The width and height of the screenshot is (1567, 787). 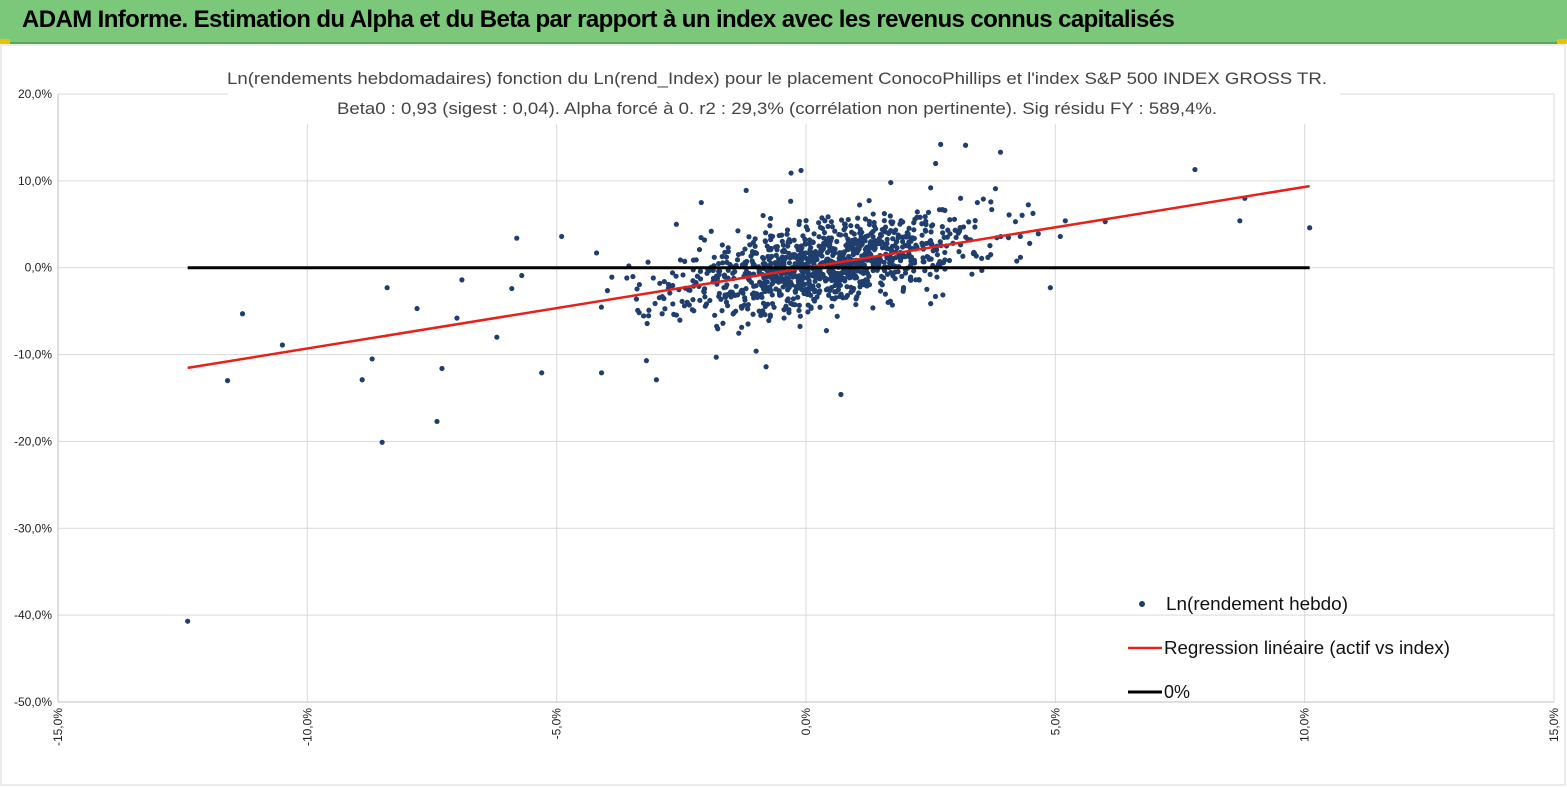 I want to click on legend-marker-scatter, so click(x=1142, y=604).